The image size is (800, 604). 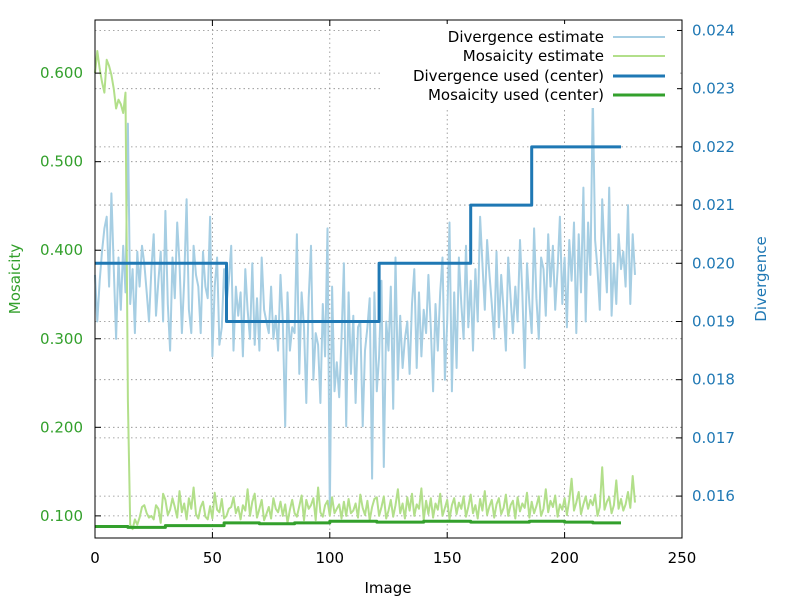 I want to click on x-tick-label: 100, so click(x=329, y=558).